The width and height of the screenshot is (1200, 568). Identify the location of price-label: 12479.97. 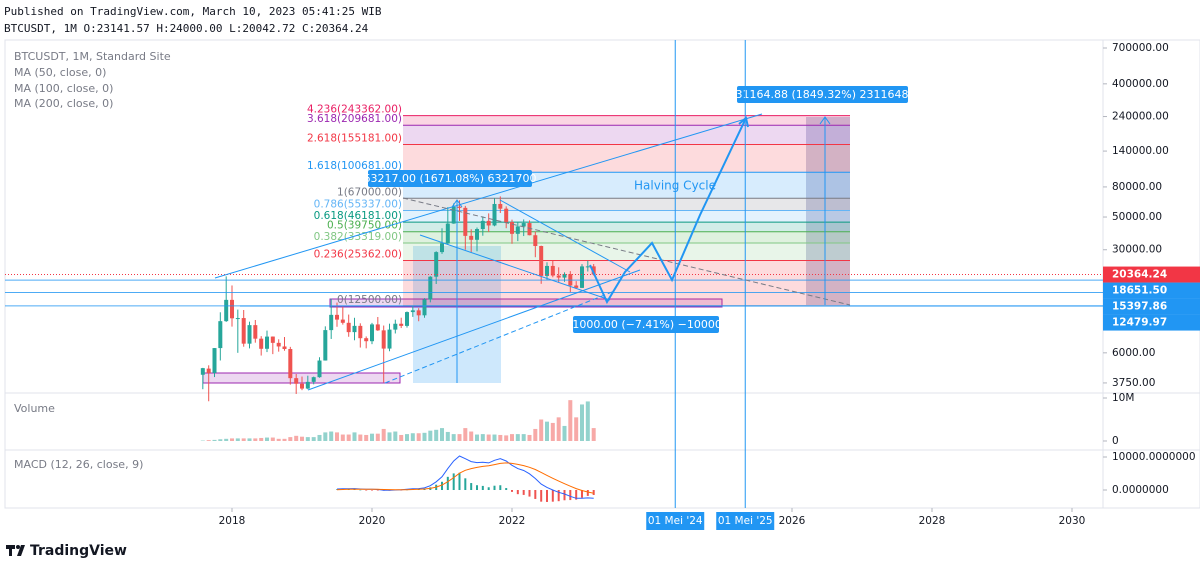
(1139, 323).